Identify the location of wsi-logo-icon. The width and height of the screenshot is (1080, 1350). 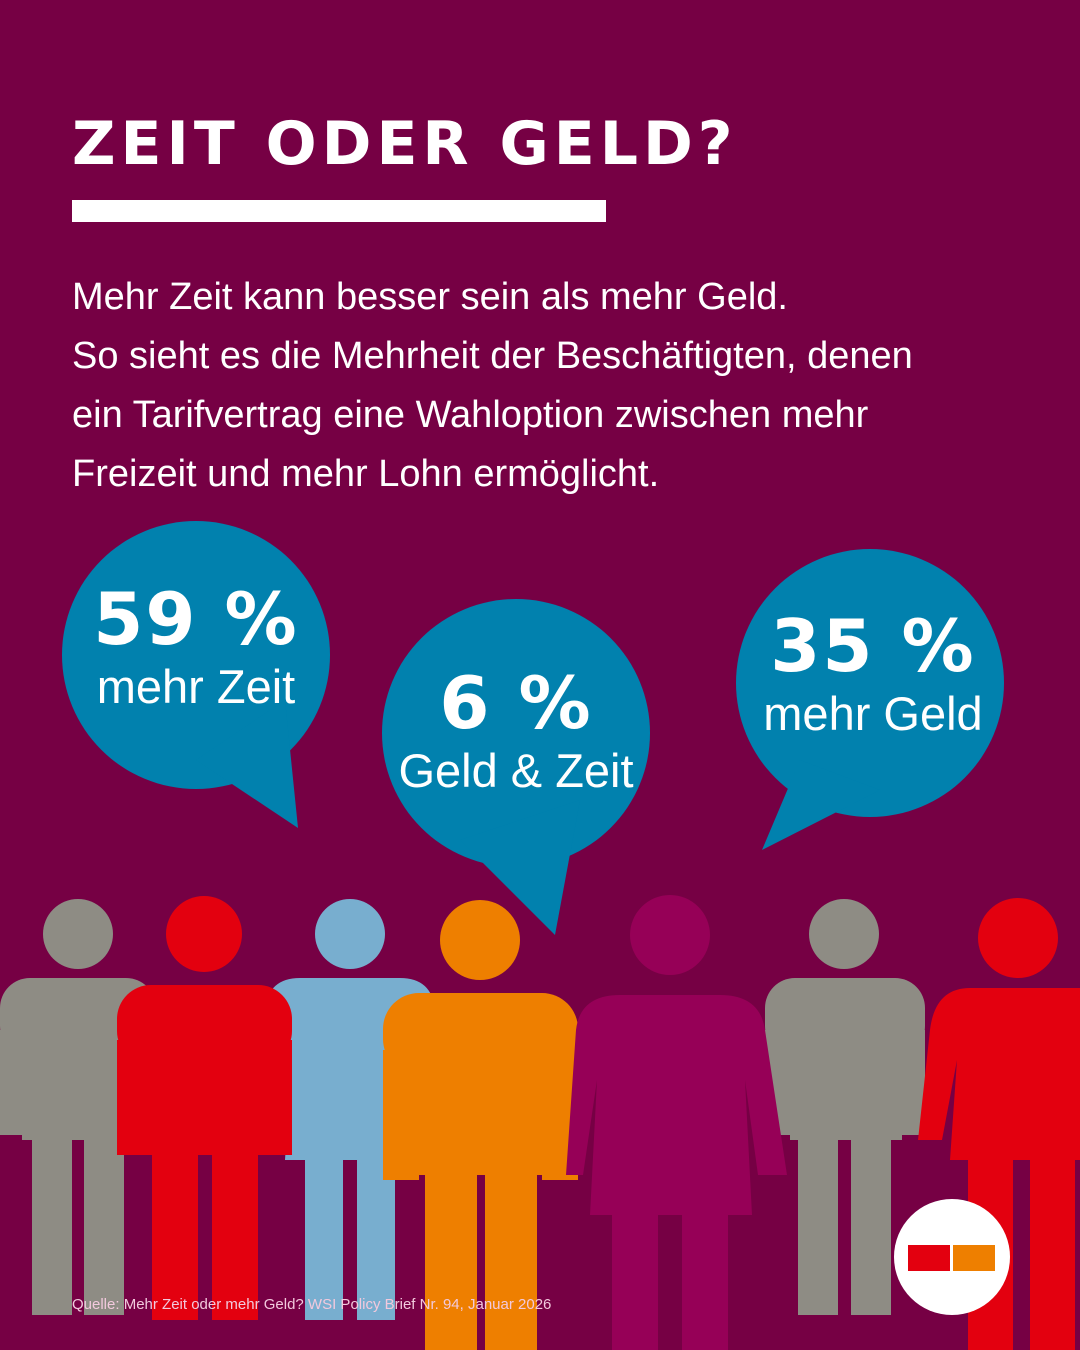
(952, 1257).